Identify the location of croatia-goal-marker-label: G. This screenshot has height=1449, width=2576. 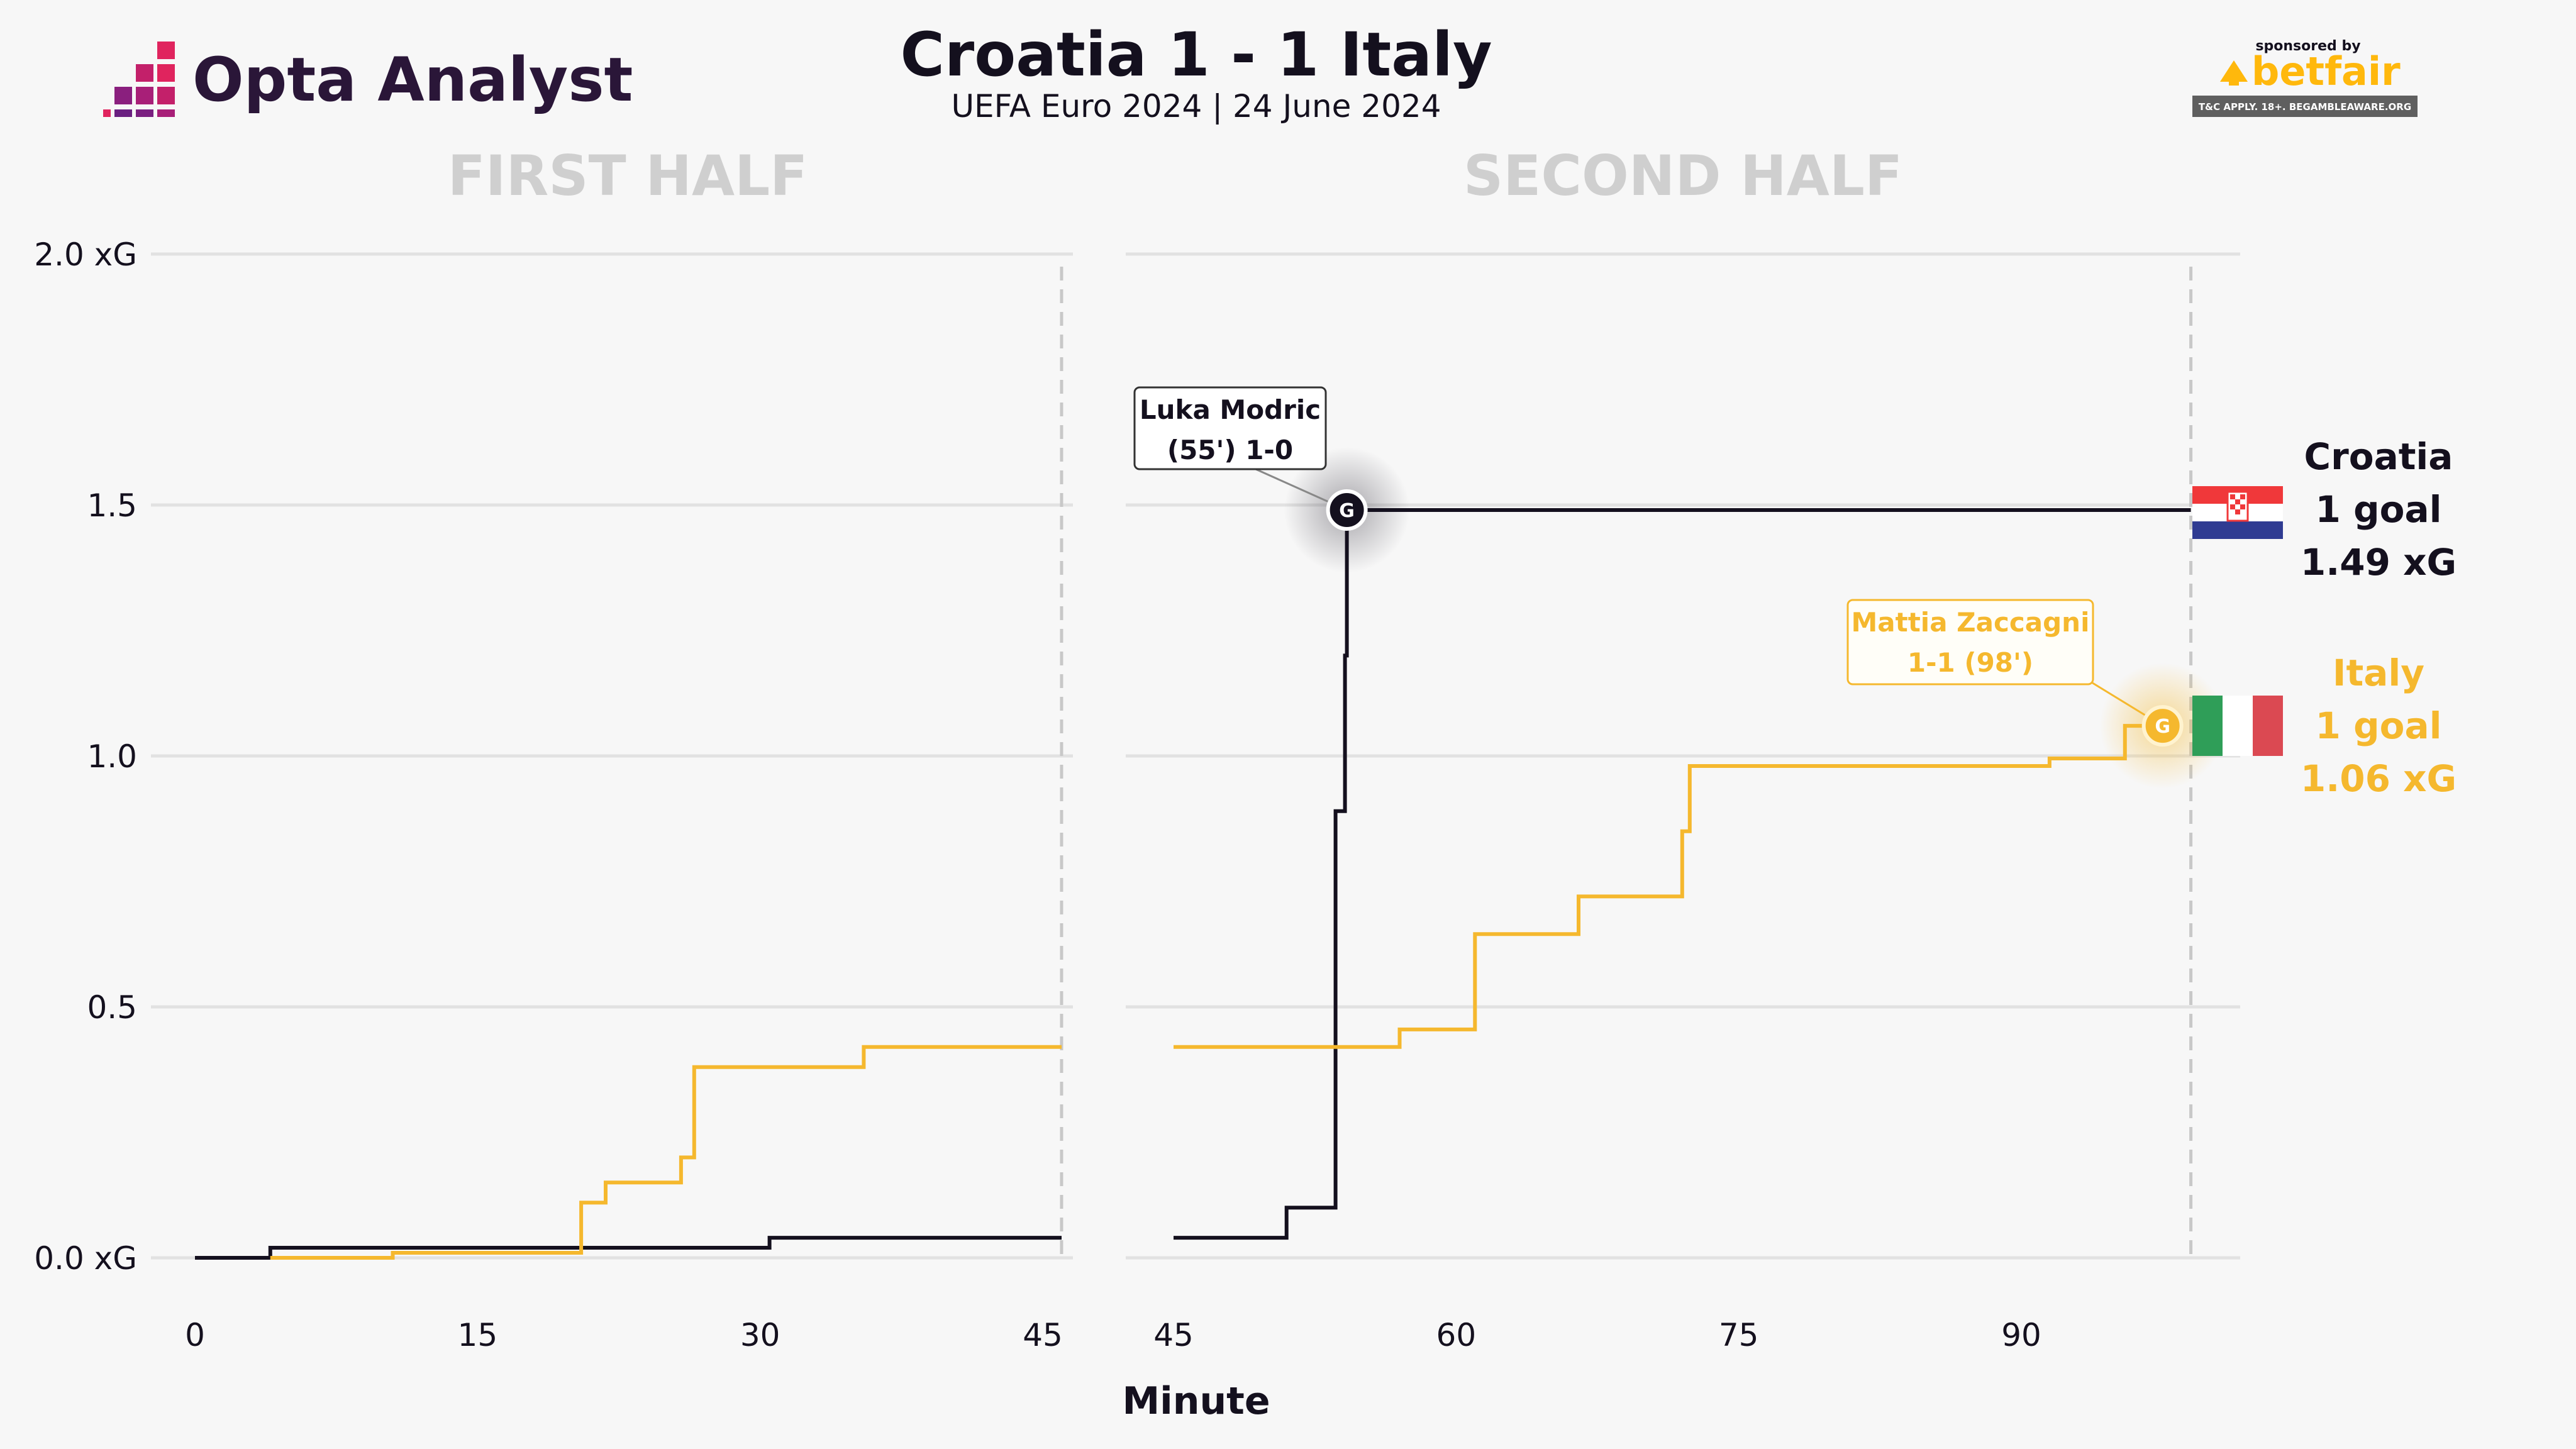
(1347, 511).